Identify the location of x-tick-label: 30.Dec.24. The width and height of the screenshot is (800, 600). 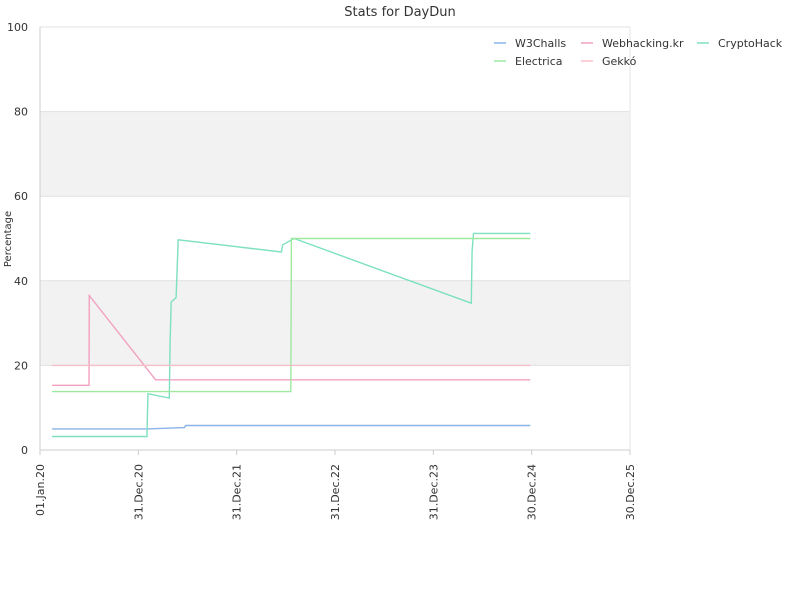
(532, 492).